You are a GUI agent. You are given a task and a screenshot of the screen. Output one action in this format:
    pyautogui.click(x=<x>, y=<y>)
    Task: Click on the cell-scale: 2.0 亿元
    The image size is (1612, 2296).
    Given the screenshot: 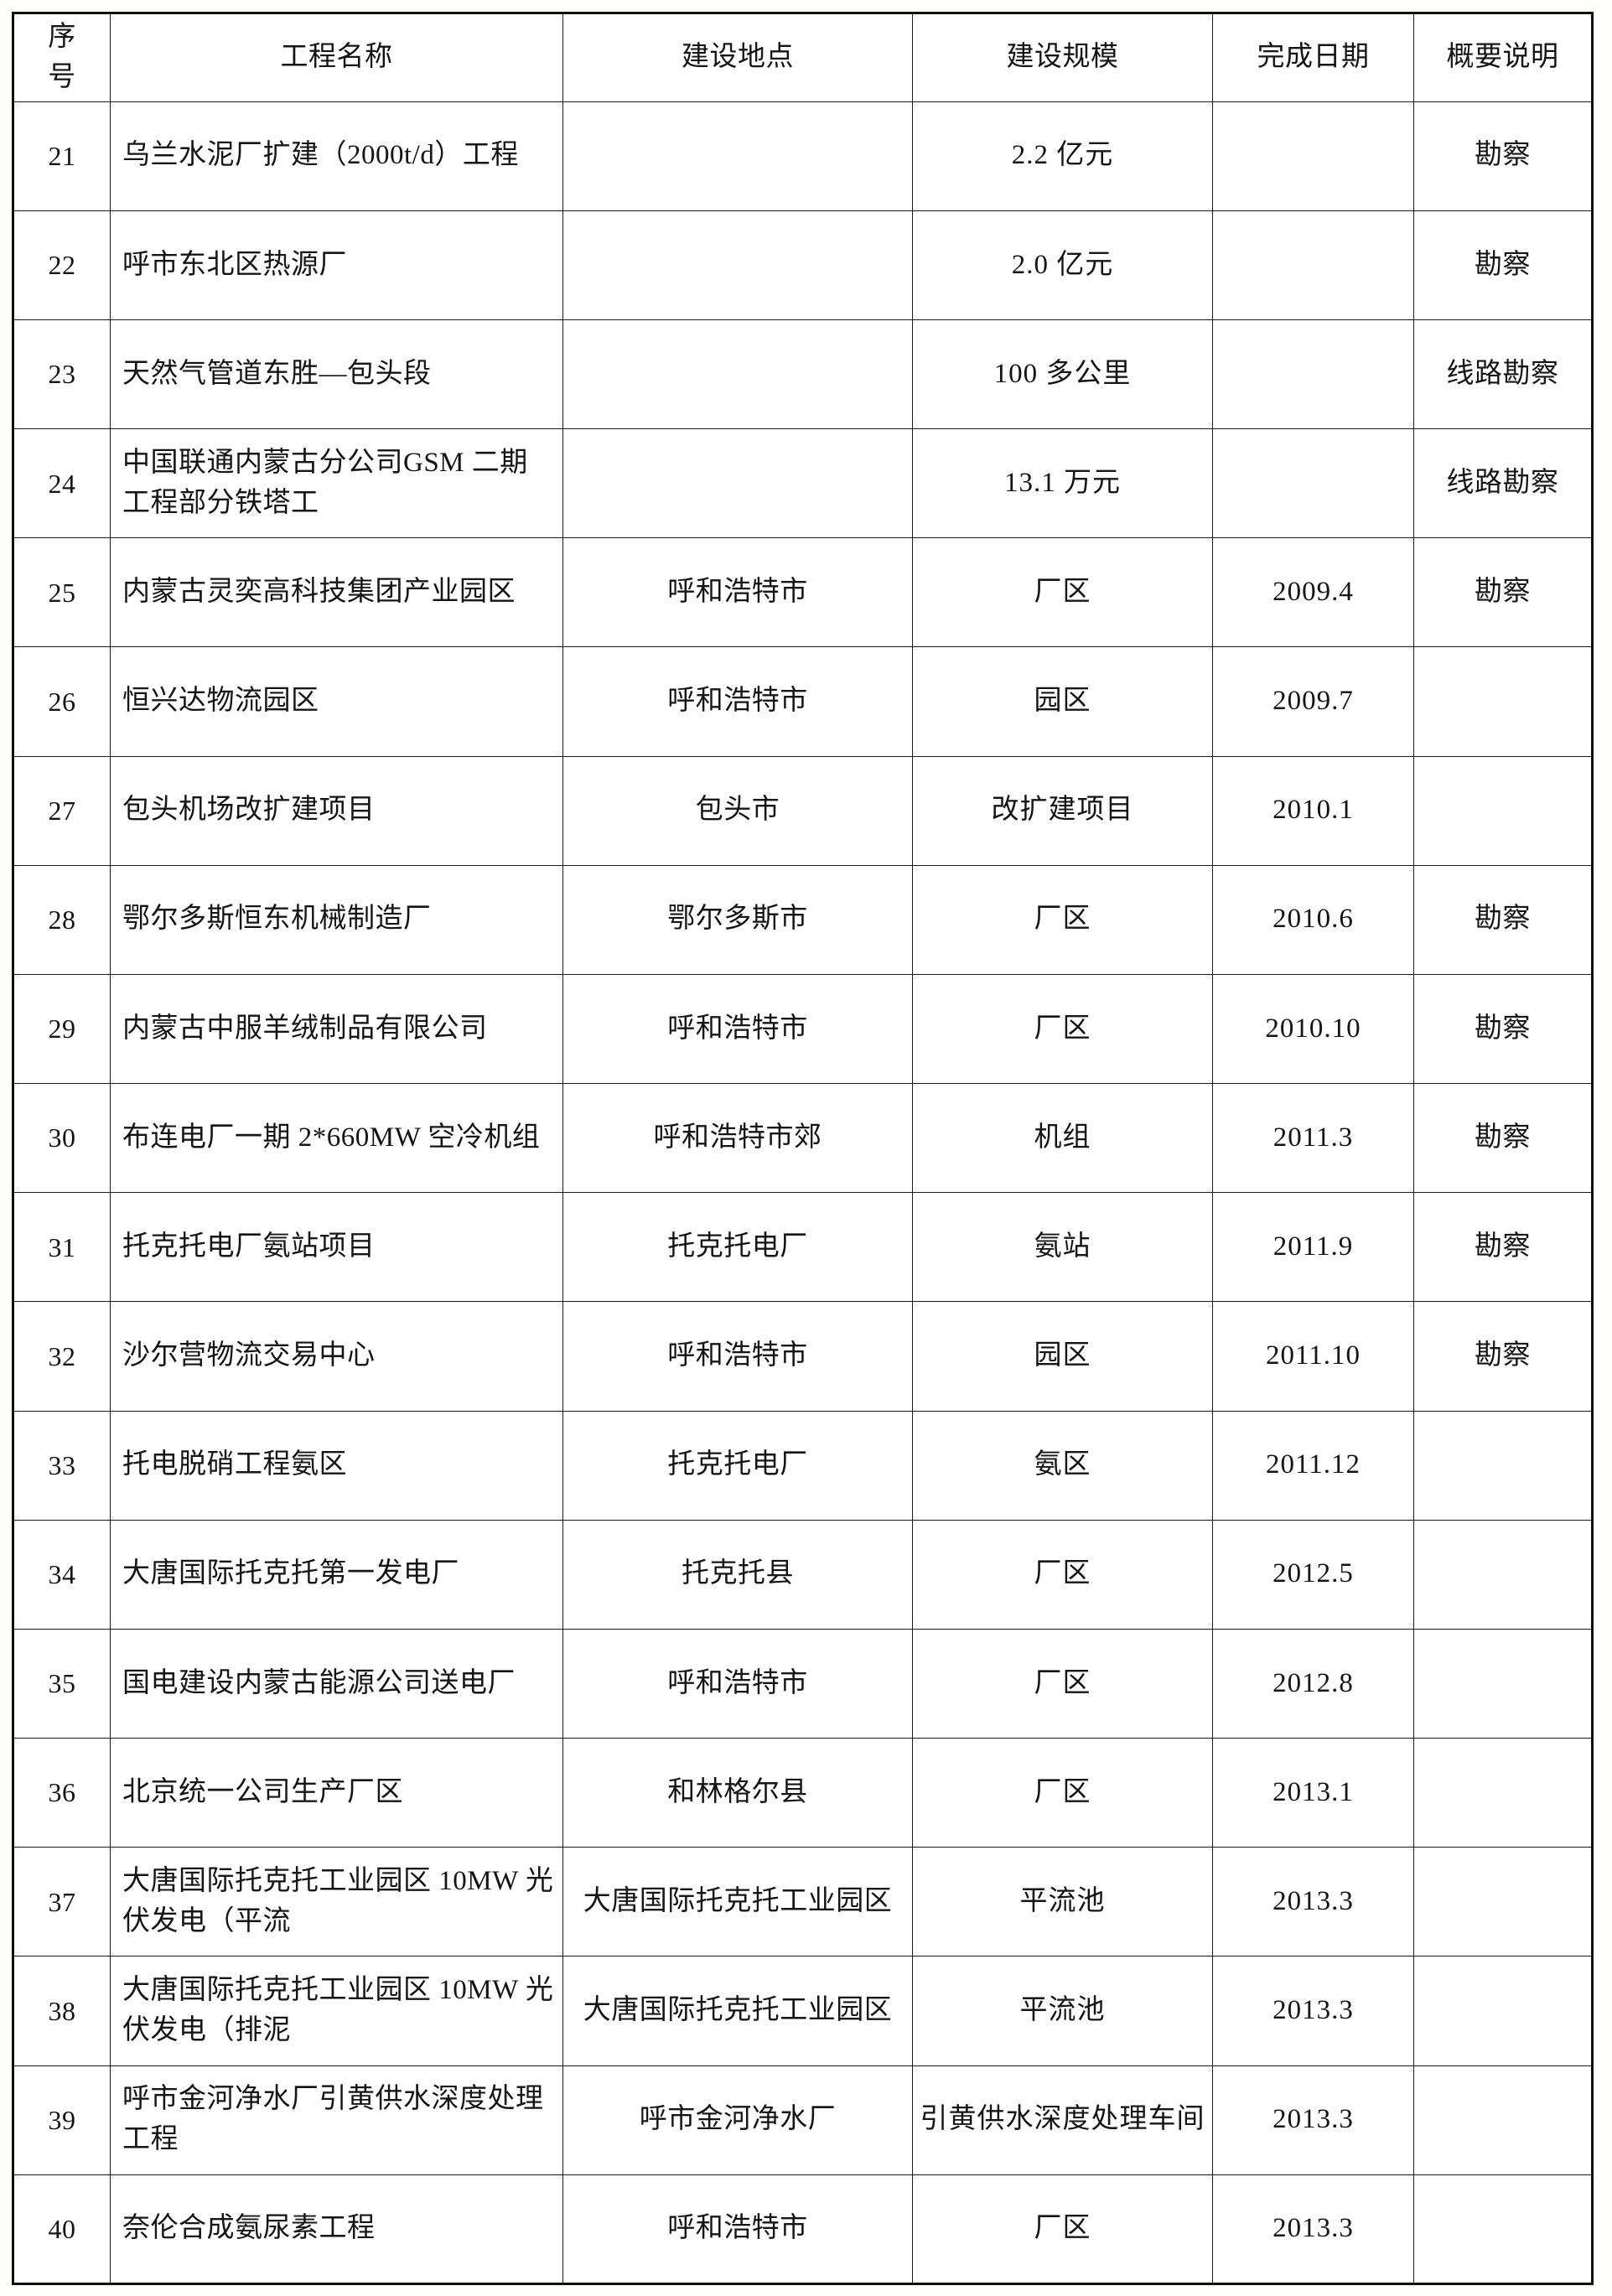 What is the action you would take?
    pyautogui.click(x=1062, y=265)
    